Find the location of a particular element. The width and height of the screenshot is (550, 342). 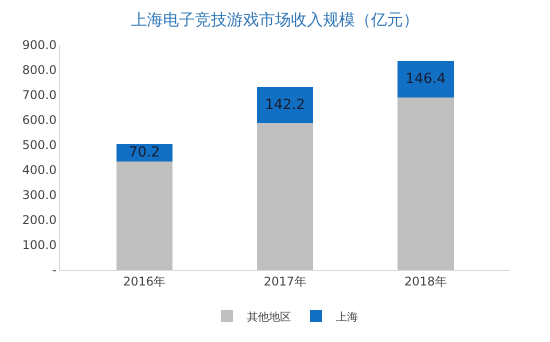

data-label: 142.2 is located at coordinates (285, 104).